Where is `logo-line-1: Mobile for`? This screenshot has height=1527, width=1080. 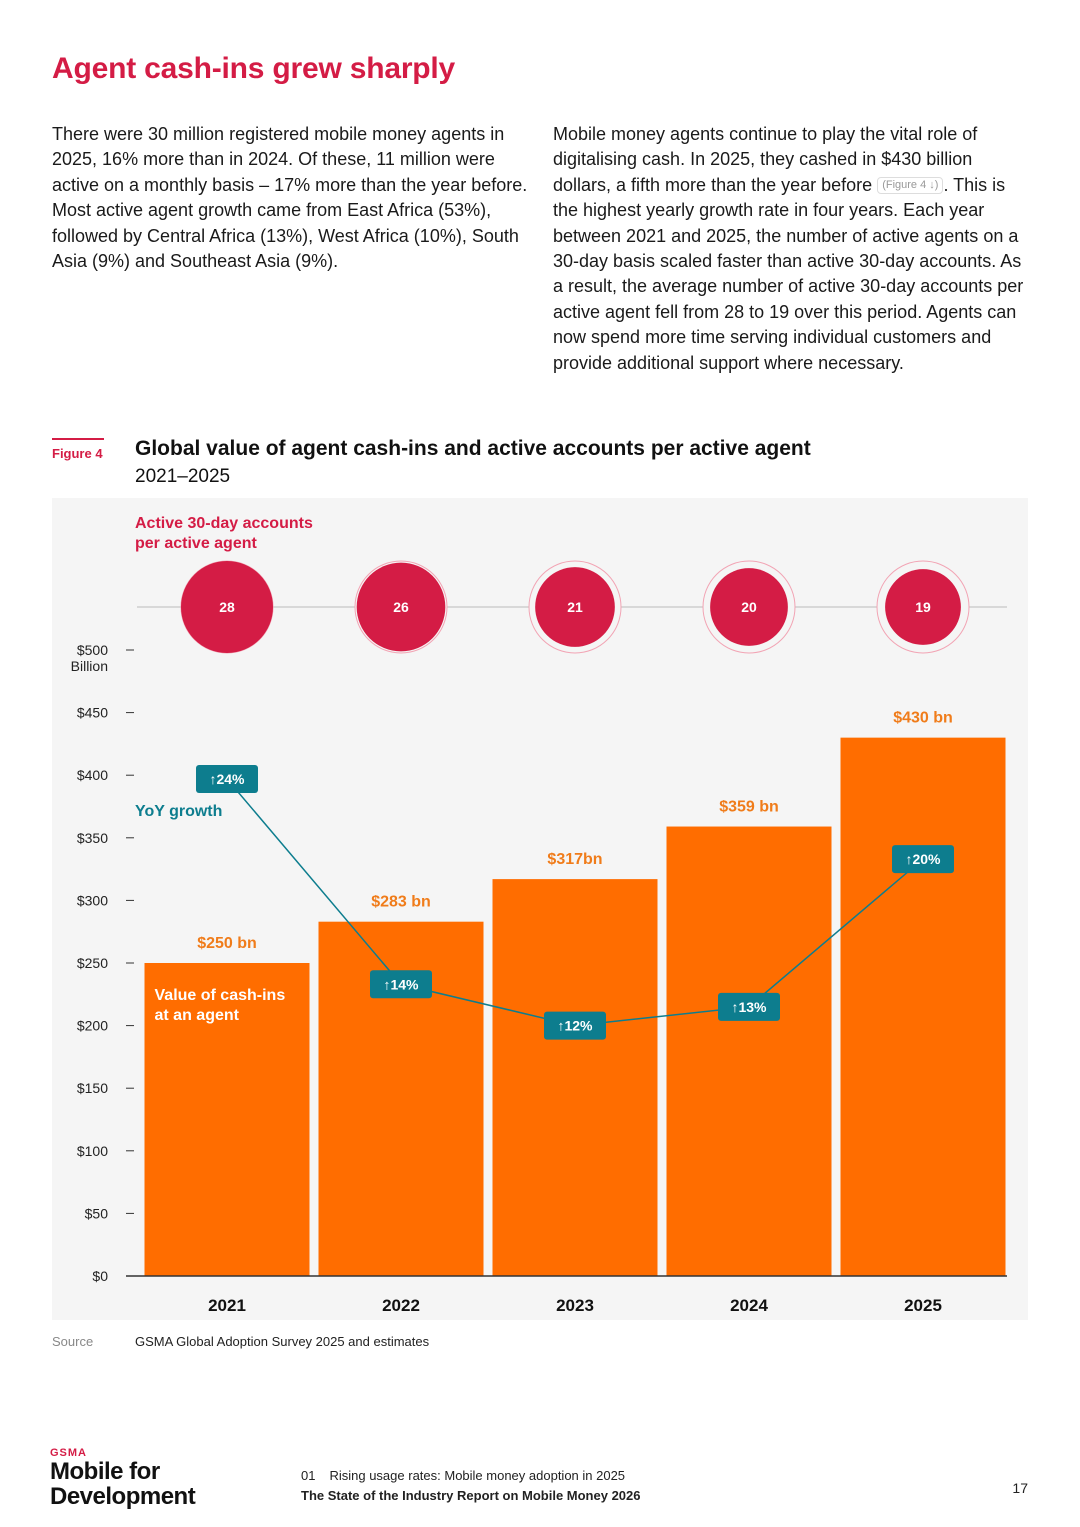 logo-line-1: Mobile for is located at coordinates (105, 1471).